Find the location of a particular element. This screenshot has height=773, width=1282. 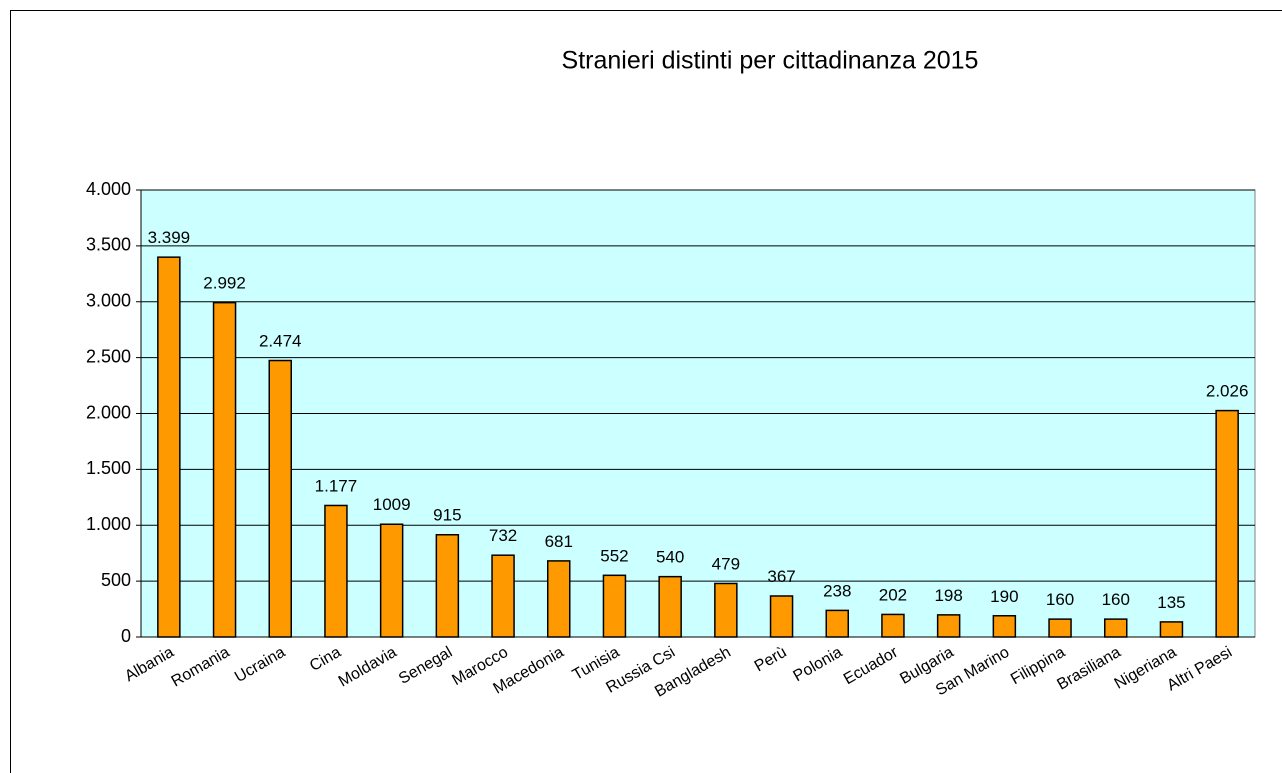

value-label: 190 is located at coordinates (1004, 596).